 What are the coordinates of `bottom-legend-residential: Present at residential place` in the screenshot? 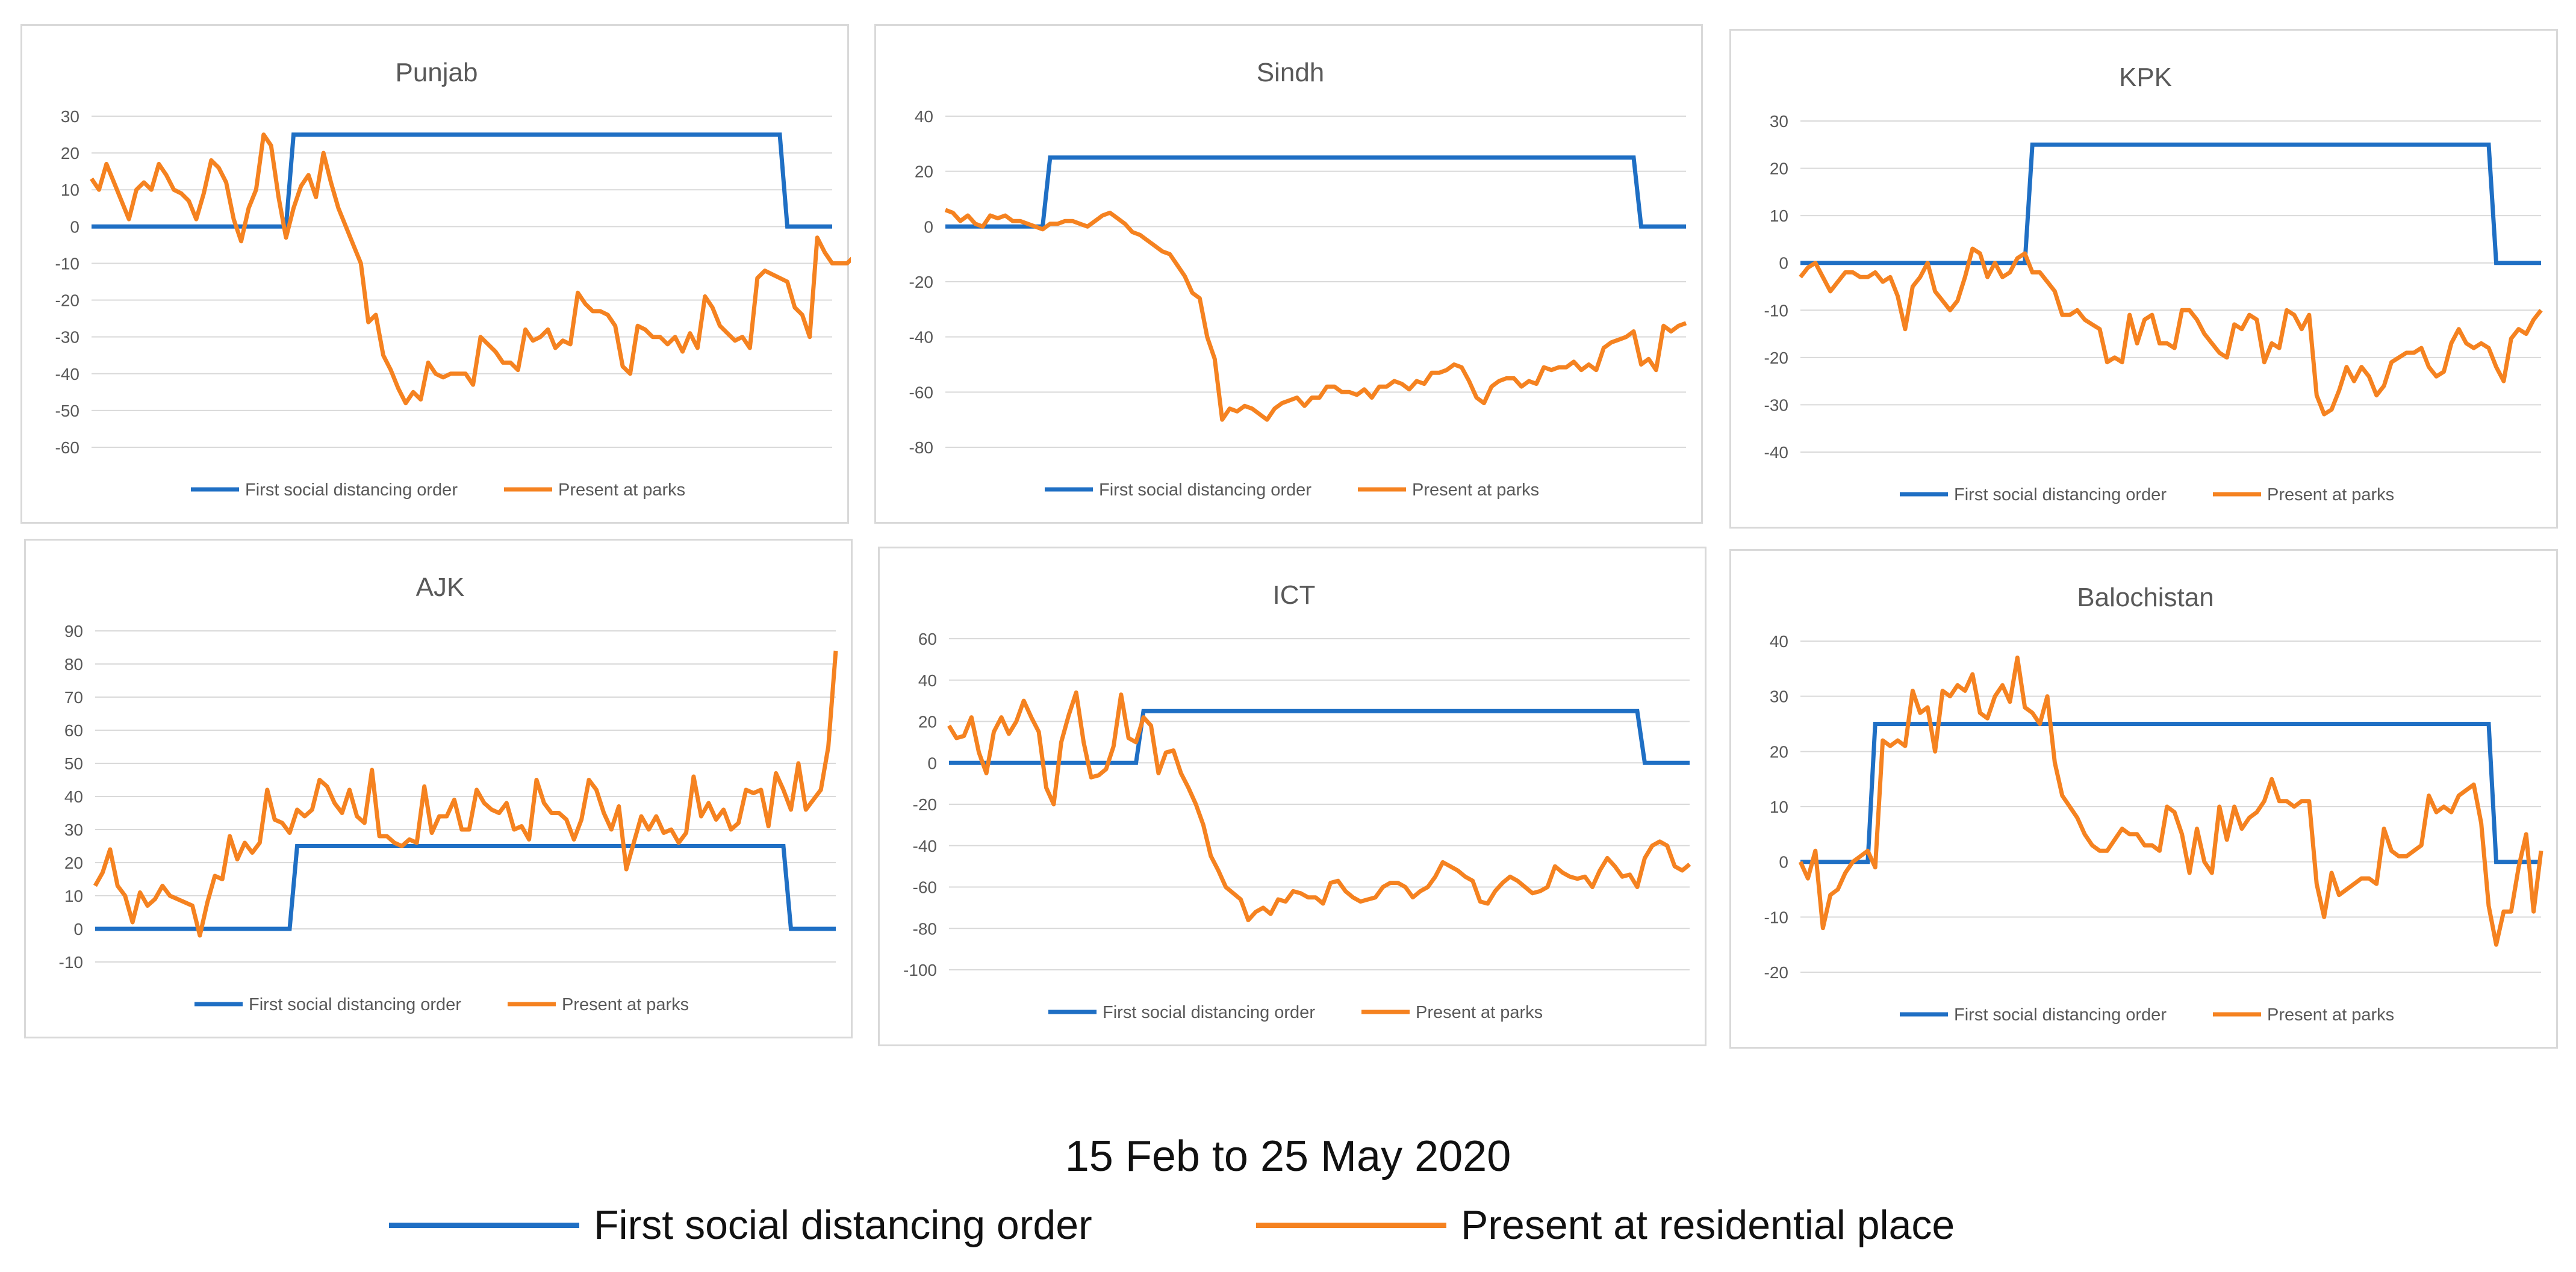 It's located at (1605, 1225).